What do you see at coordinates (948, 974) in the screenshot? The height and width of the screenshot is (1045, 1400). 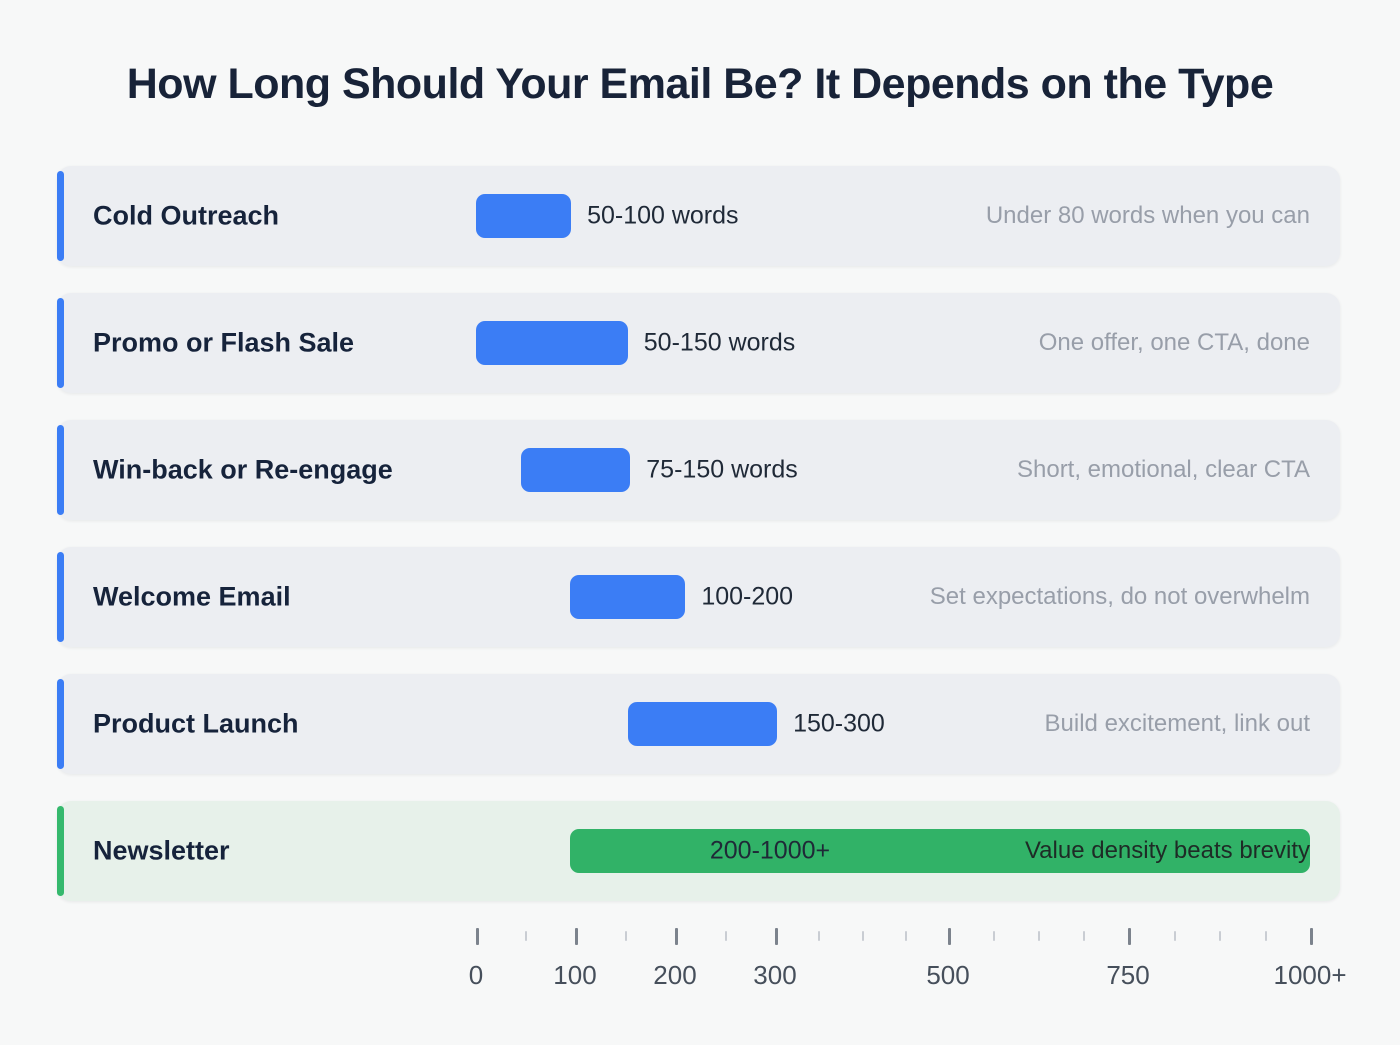 I see `axis-tick-label: 500` at bounding box center [948, 974].